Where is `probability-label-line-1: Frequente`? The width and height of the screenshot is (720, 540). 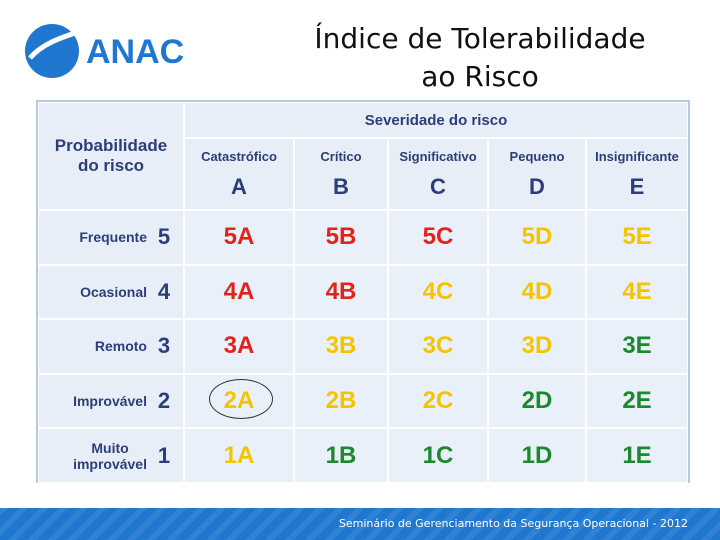
probability-label-line-1: Frequente is located at coordinates (113, 237).